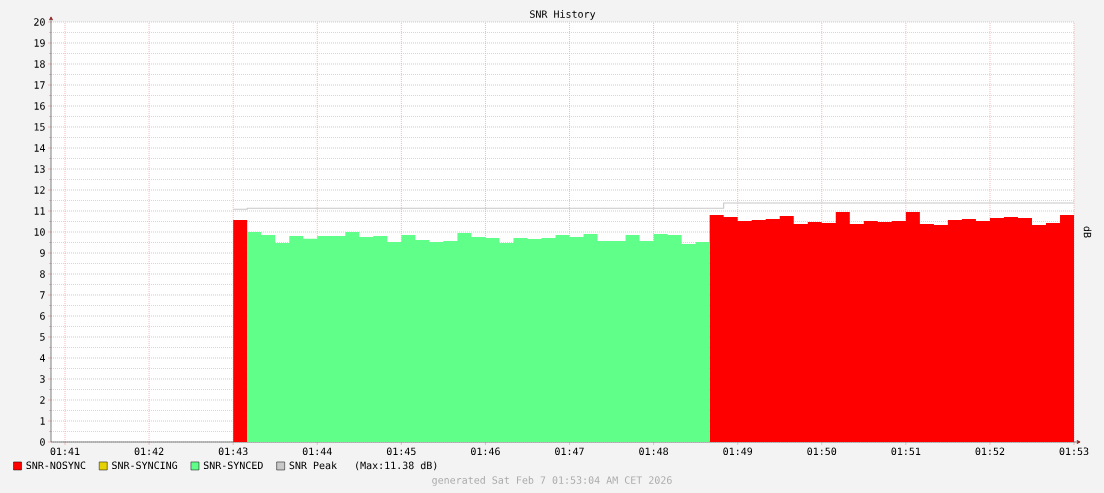  Describe the element at coordinates (39, 64) in the screenshot. I see `y-tick-label: 18` at that location.